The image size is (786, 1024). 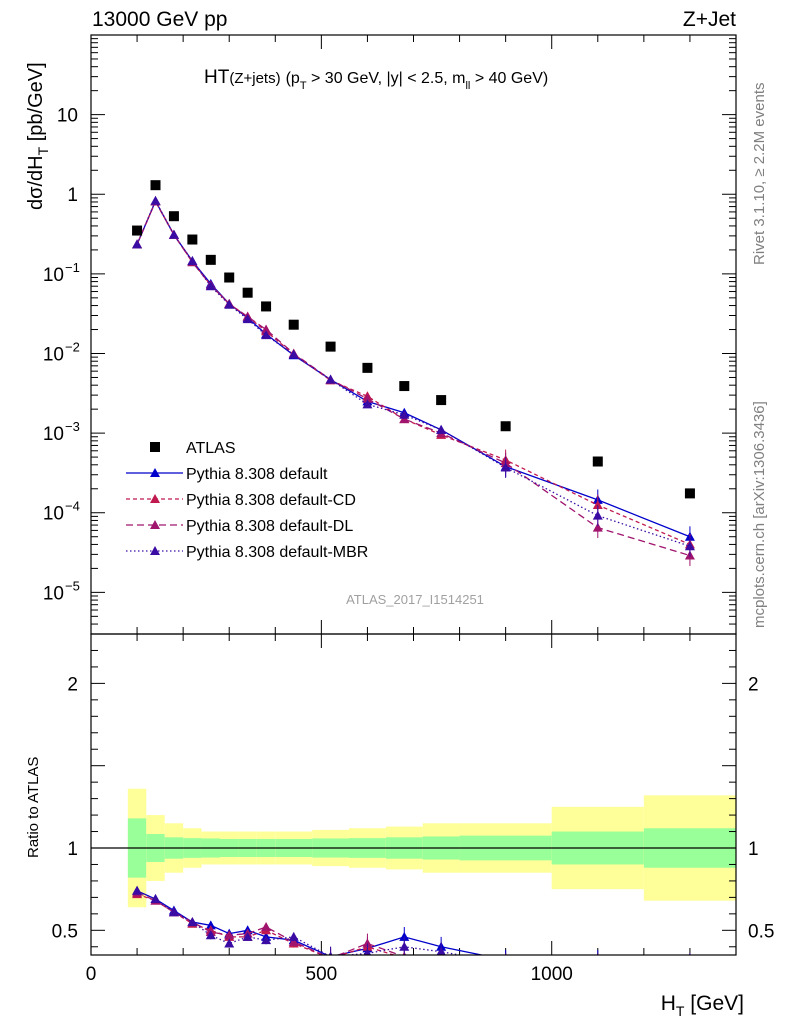 I want to click on ratio-tick-label: 2, so click(x=72, y=684).